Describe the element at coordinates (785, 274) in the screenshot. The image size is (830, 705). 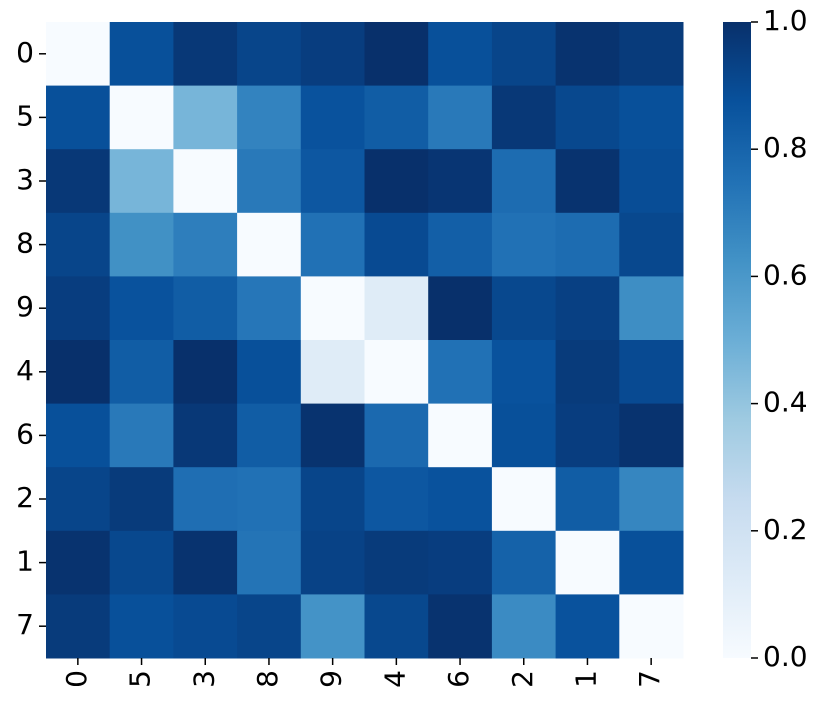
I see `colorbar-tick-label: 0.6` at that location.